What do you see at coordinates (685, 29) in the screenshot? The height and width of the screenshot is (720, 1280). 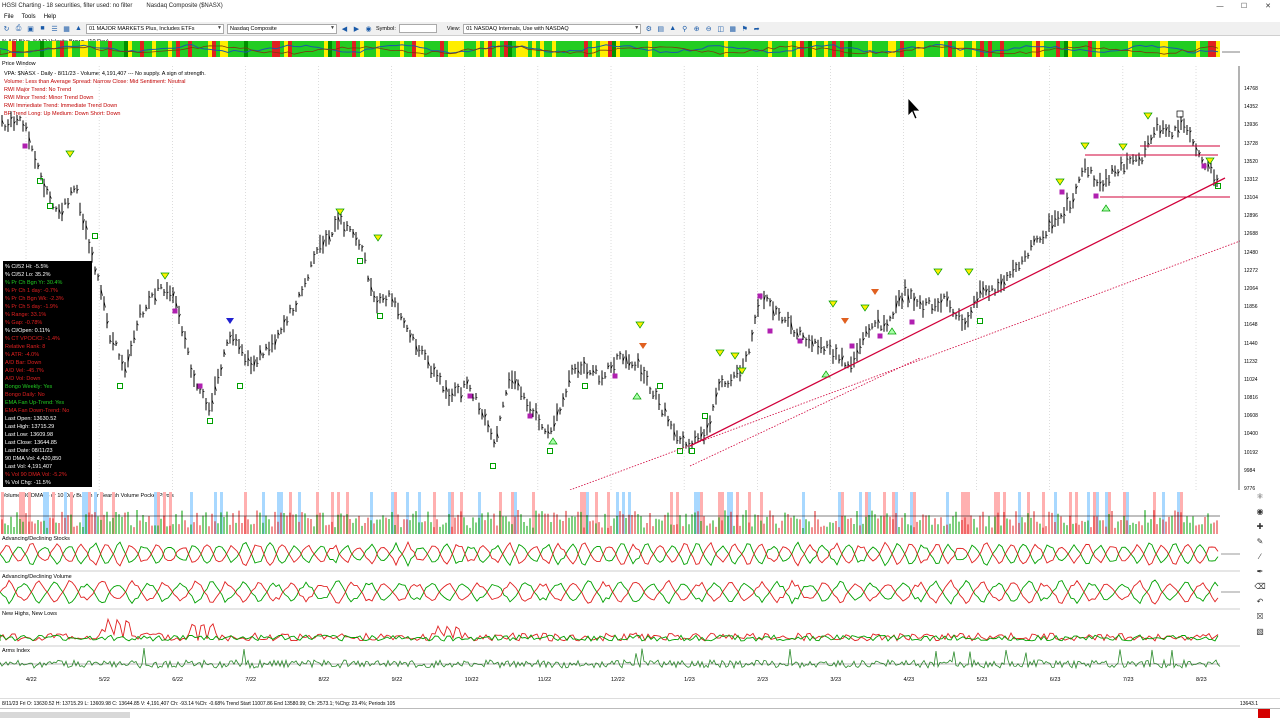 I see `zoom-search-icon: ⚲` at bounding box center [685, 29].